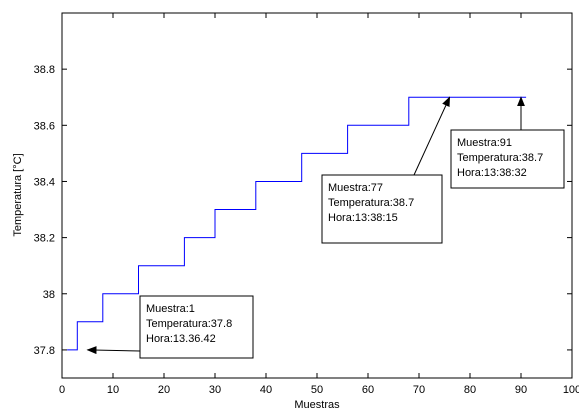  What do you see at coordinates (189, 324) in the screenshot?
I see `annotation-text: Temperatura:37.8` at bounding box center [189, 324].